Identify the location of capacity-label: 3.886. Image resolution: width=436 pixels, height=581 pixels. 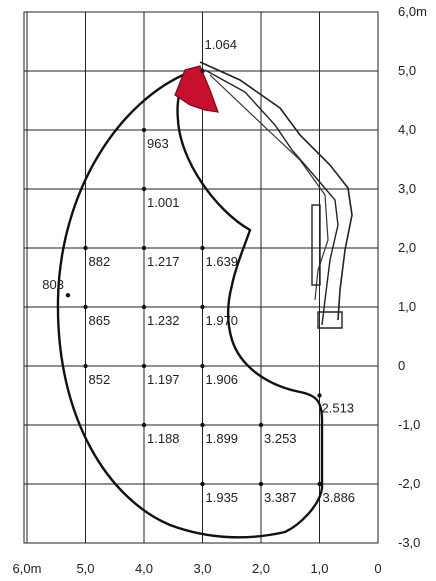
(339, 497).